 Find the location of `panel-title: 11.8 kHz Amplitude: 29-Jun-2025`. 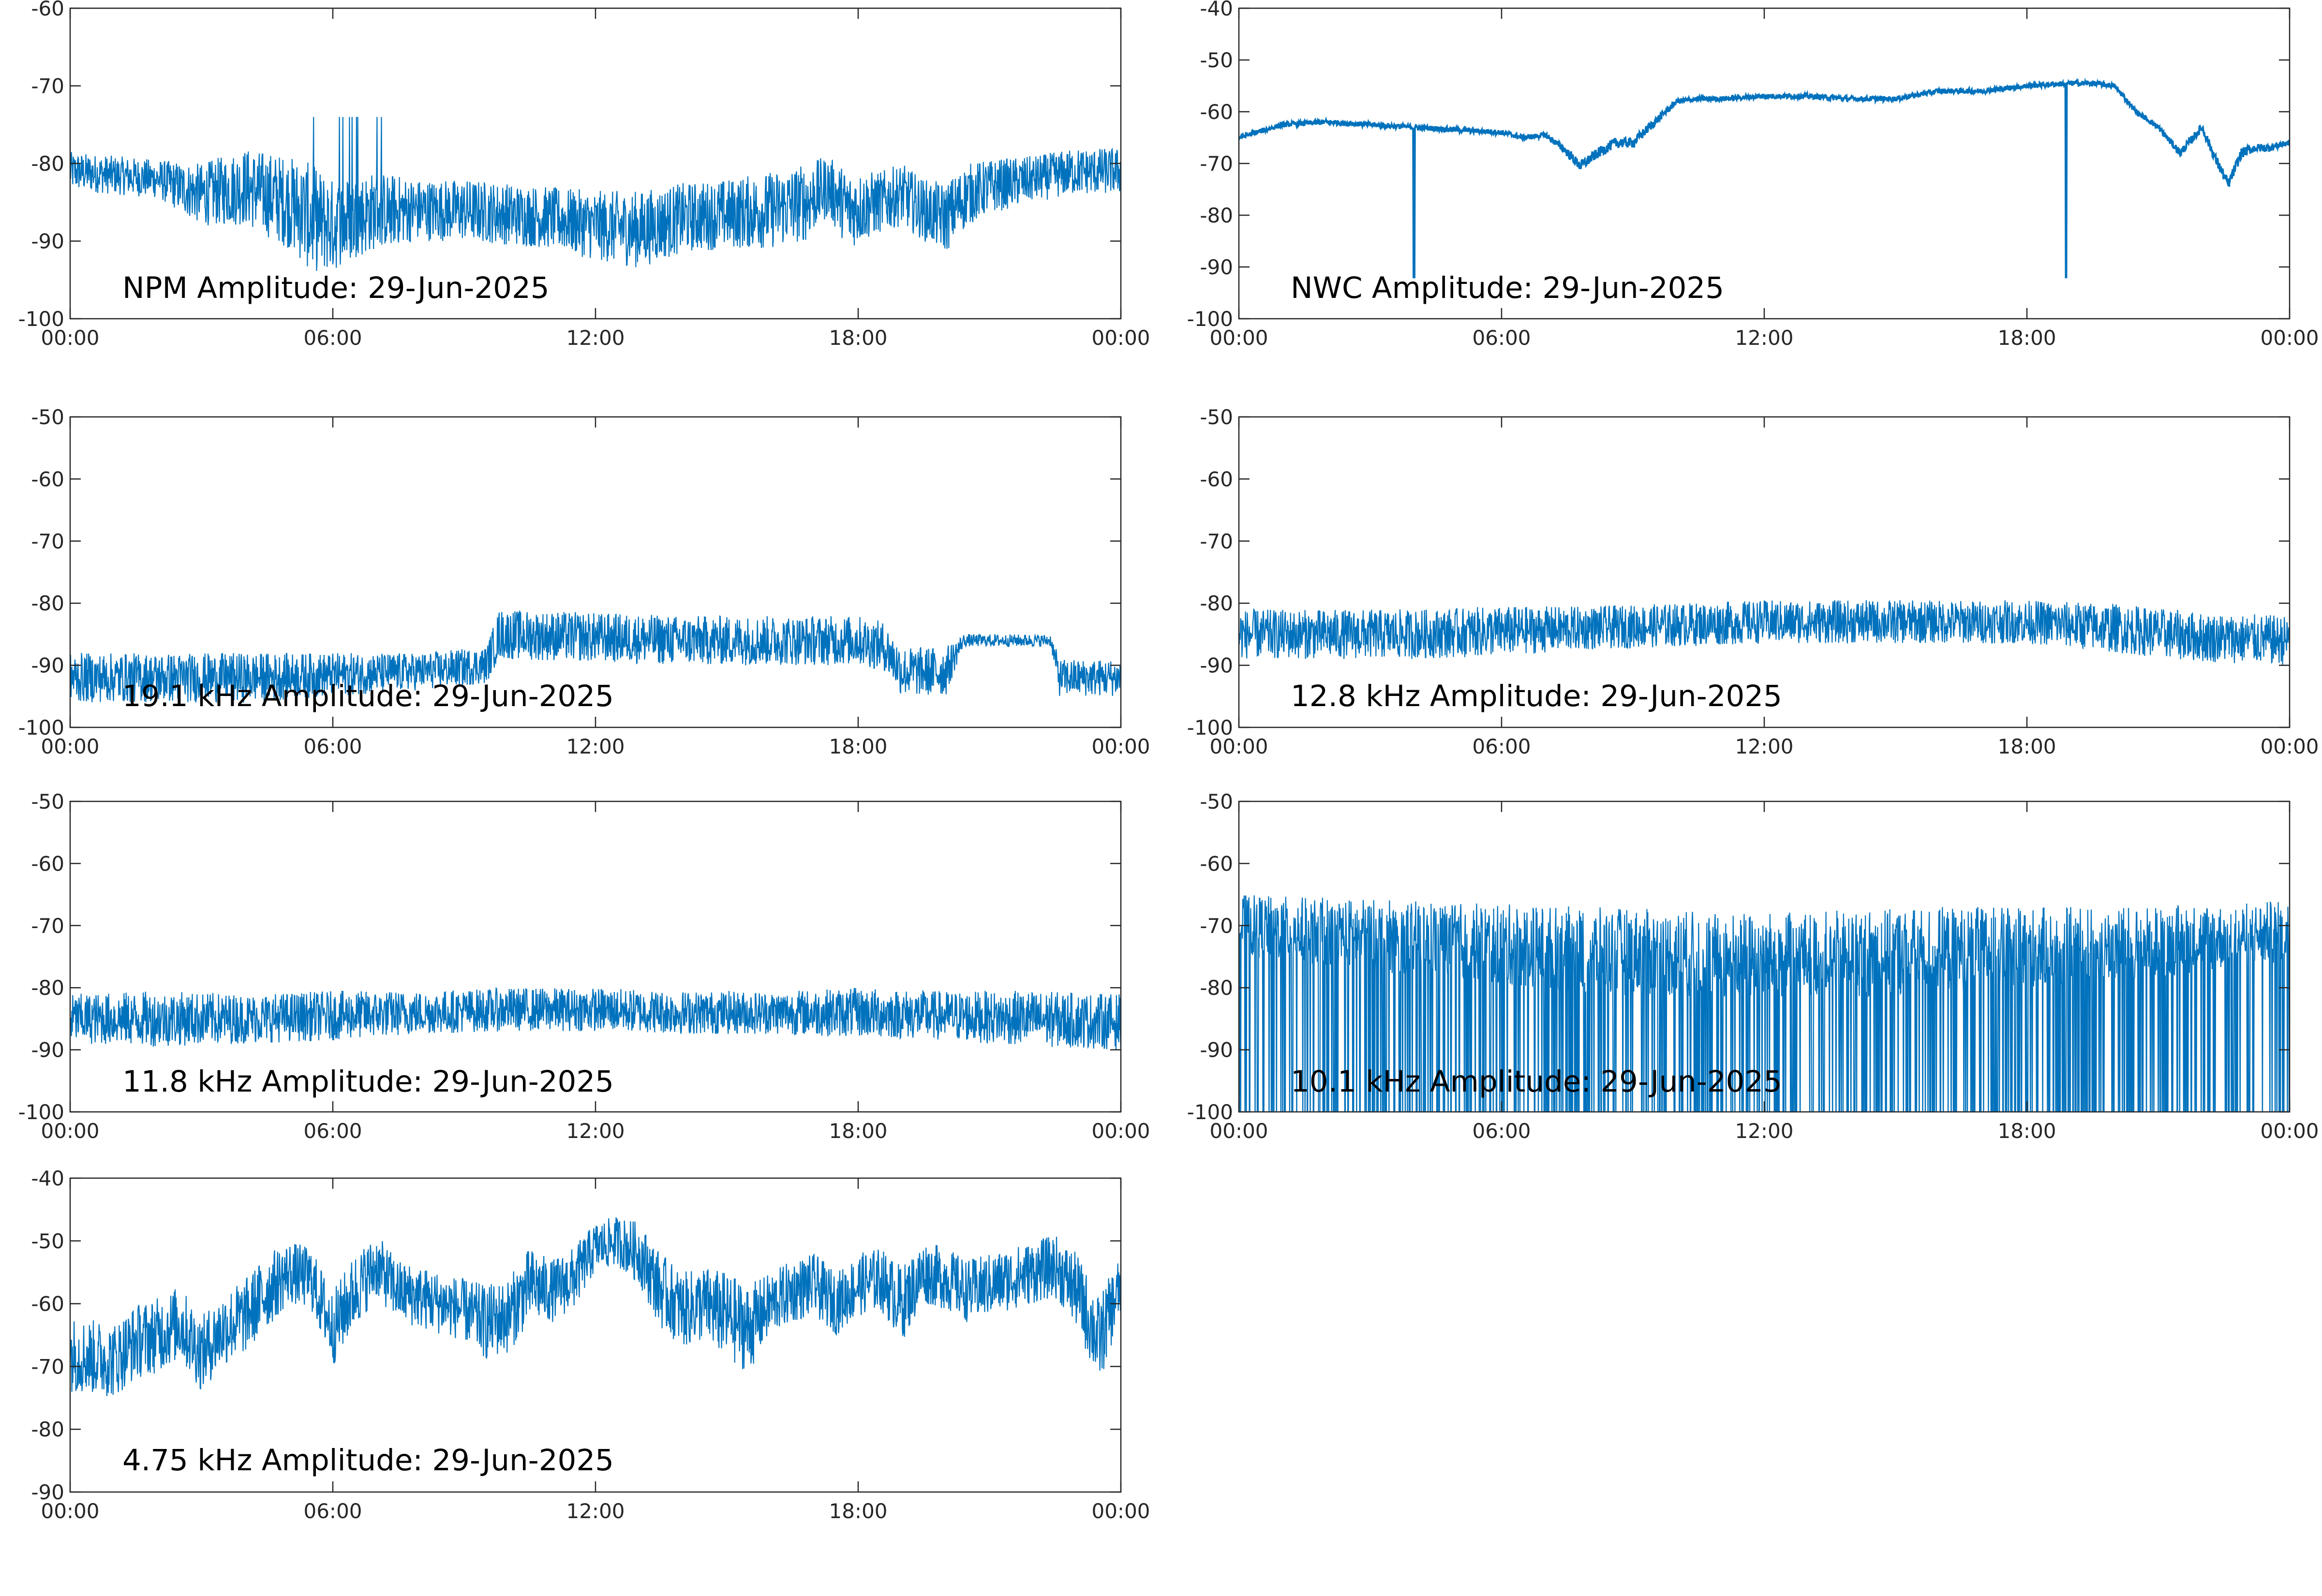

panel-title: 11.8 kHz Amplitude: 29-Jun-2025 is located at coordinates (368, 1081).